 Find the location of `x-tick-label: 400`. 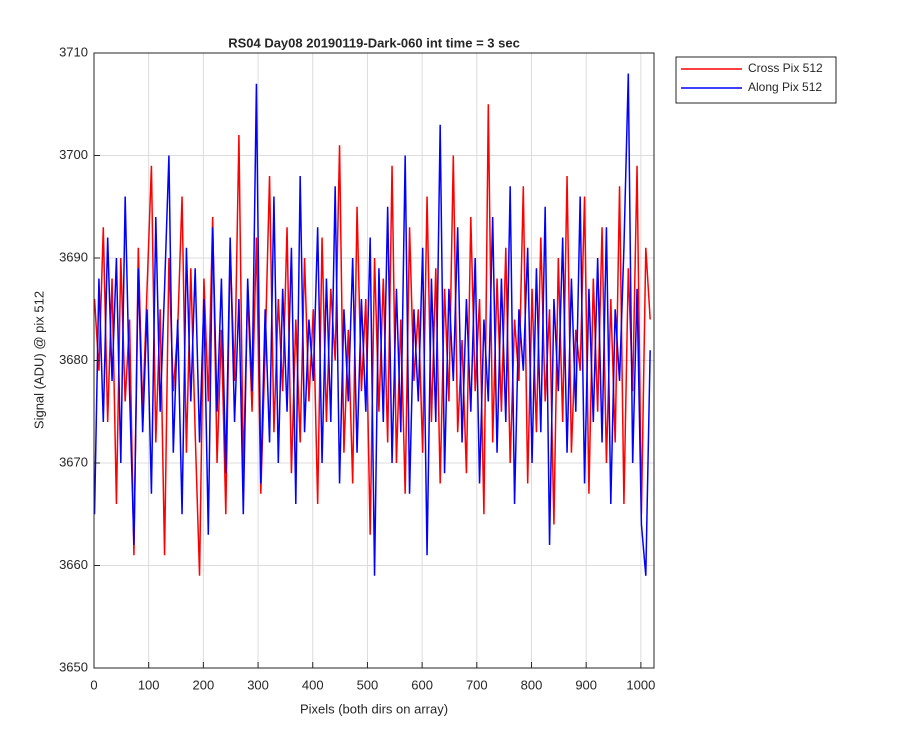

x-tick-label: 400 is located at coordinates (313, 684).